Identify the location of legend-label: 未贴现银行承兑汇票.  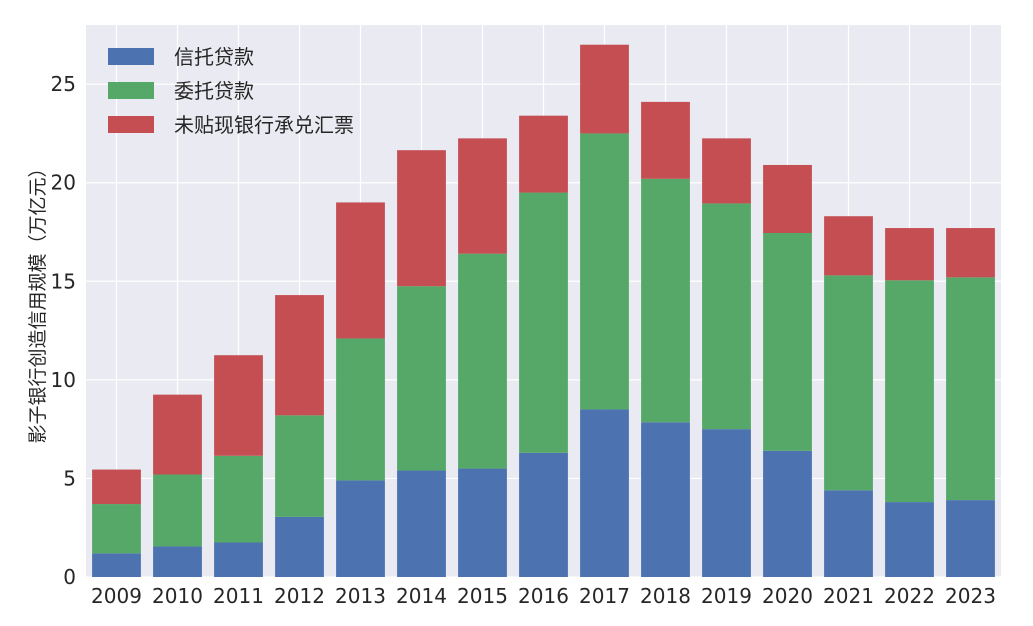
(264, 125).